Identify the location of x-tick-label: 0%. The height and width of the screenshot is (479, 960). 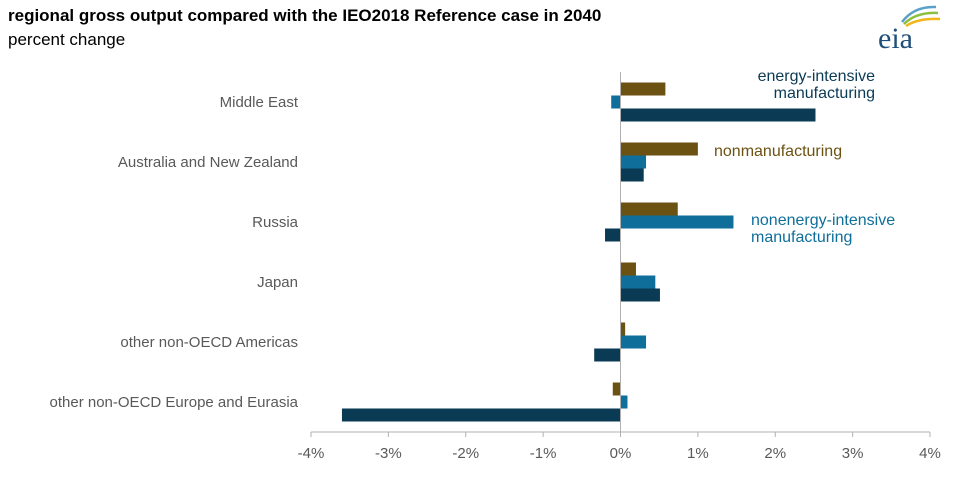
(621, 453).